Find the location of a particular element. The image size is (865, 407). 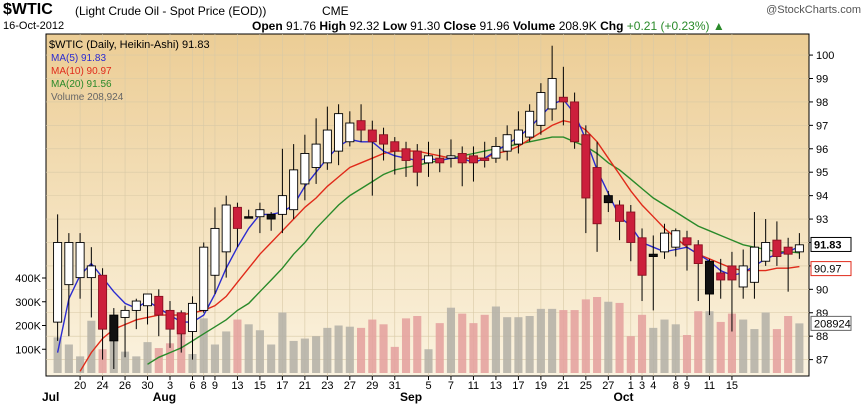

volume-label: Volume is located at coordinates (534, 26).